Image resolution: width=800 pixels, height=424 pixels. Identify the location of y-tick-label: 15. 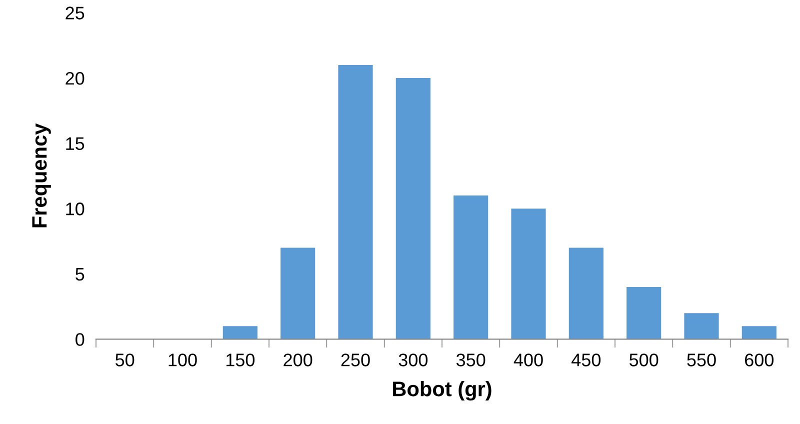
(75, 143).